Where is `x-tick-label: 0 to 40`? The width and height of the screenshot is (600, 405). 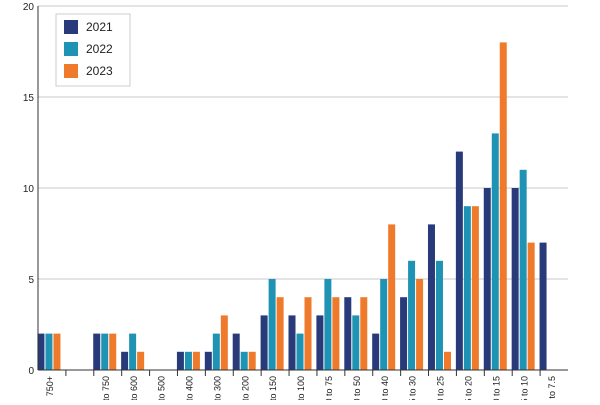
x-tick-label: 0 to 40 is located at coordinates (385, 388).